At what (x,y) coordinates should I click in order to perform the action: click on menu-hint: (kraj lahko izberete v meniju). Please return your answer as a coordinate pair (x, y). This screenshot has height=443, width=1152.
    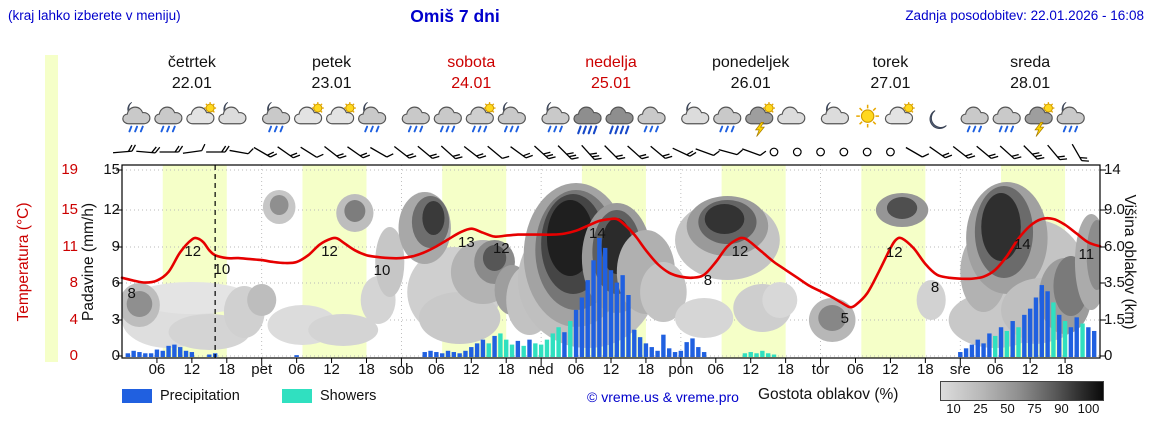
    Looking at the image, I should click on (94, 15).